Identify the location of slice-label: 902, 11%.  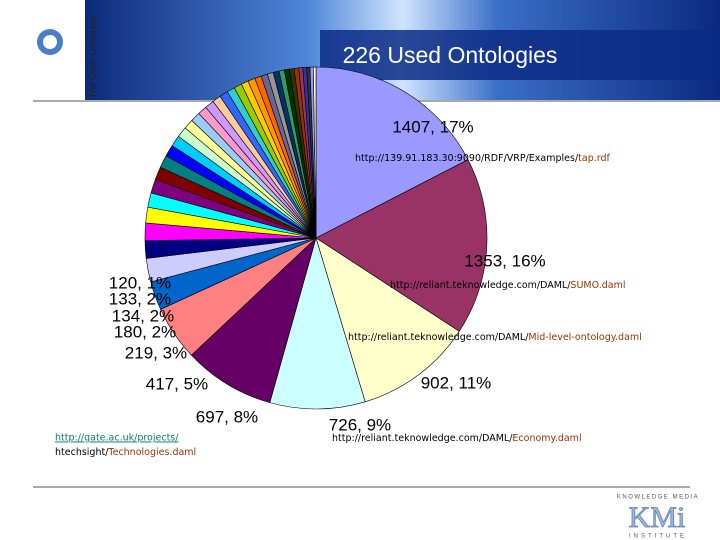
(456, 382).